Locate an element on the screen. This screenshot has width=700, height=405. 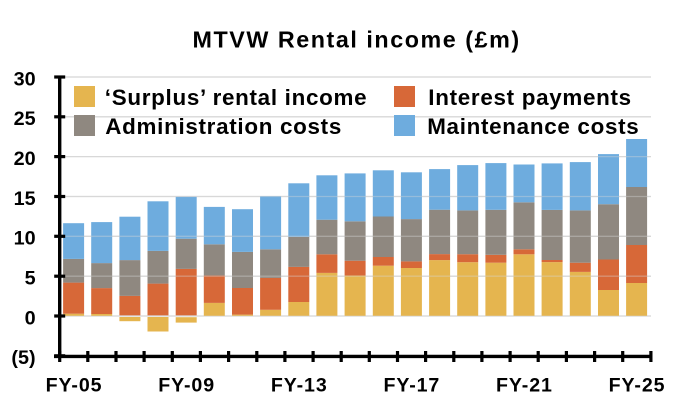
svg-text: 5 is located at coordinates (30, 279).